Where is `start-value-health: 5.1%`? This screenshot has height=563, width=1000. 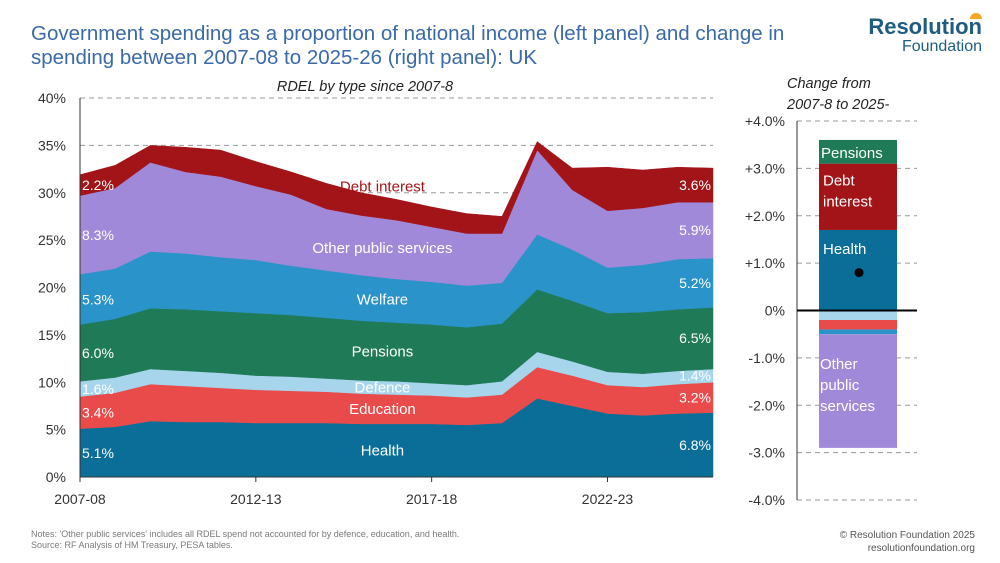 start-value-health: 5.1% is located at coordinates (98, 453).